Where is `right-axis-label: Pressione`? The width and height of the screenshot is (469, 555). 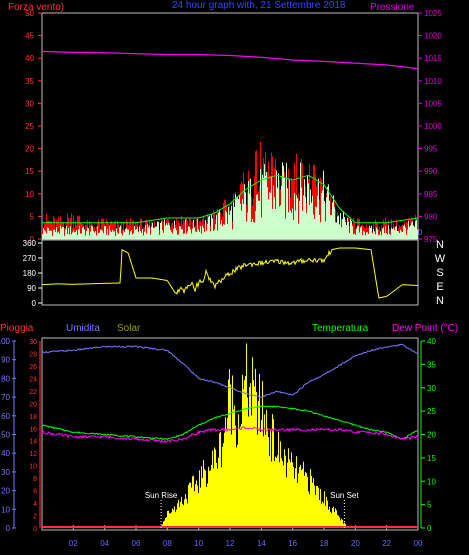
right-axis-label: Pressione is located at coordinates (392, 7).